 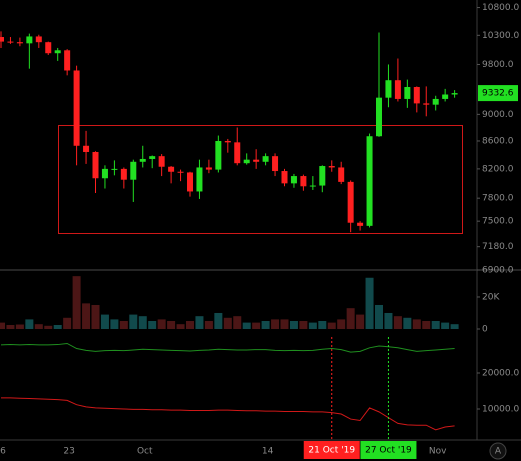 I want to click on current-price-label: 9332.6, so click(x=498, y=94).